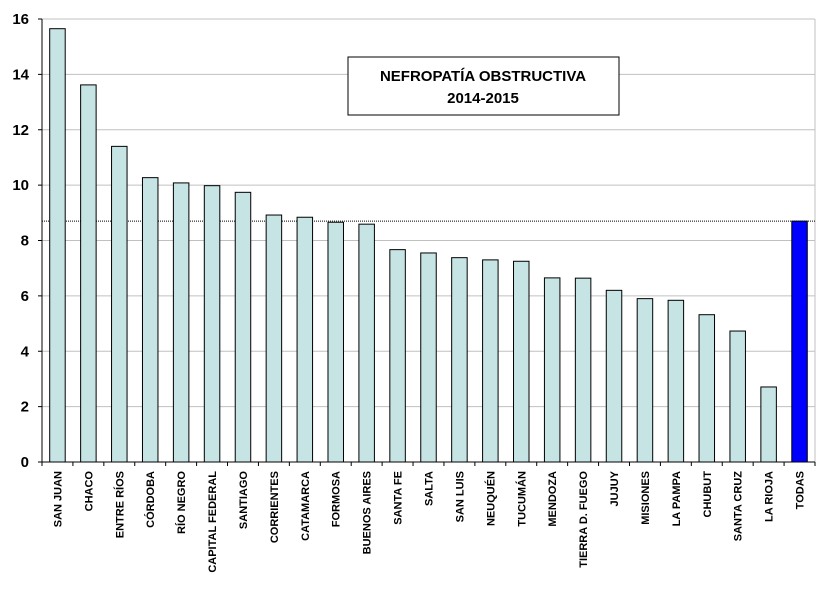 The height and width of the screenshot is (596, 817). I want to click on y-tick-label: 10, so click(20, 185).